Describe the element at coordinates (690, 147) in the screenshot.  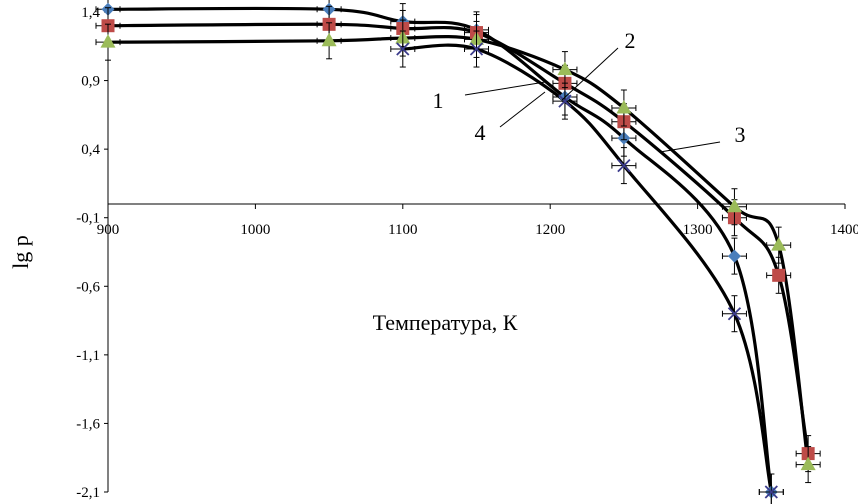
I see `series-3-leader` at that location.